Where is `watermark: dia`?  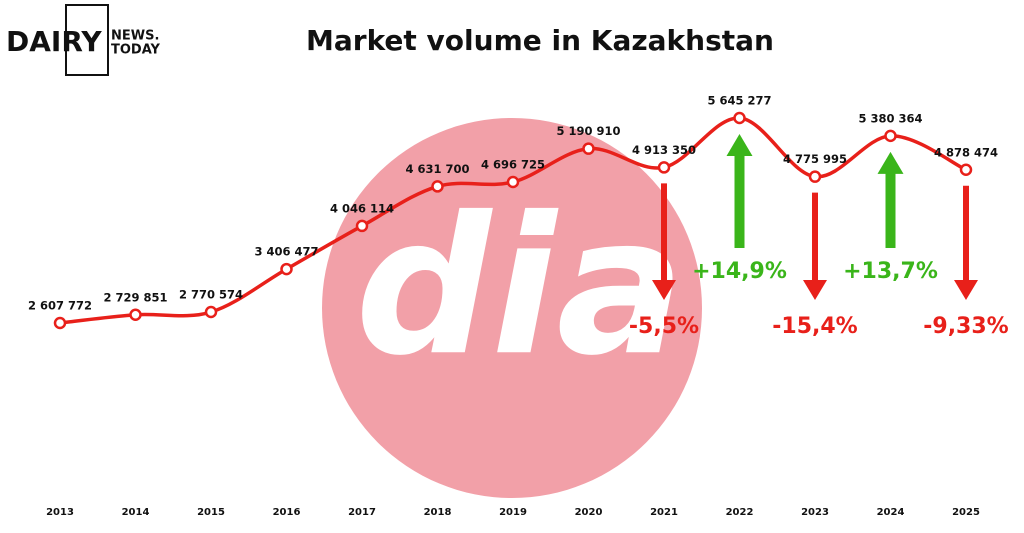
watermark: dia is located at coordinates (519, 286).